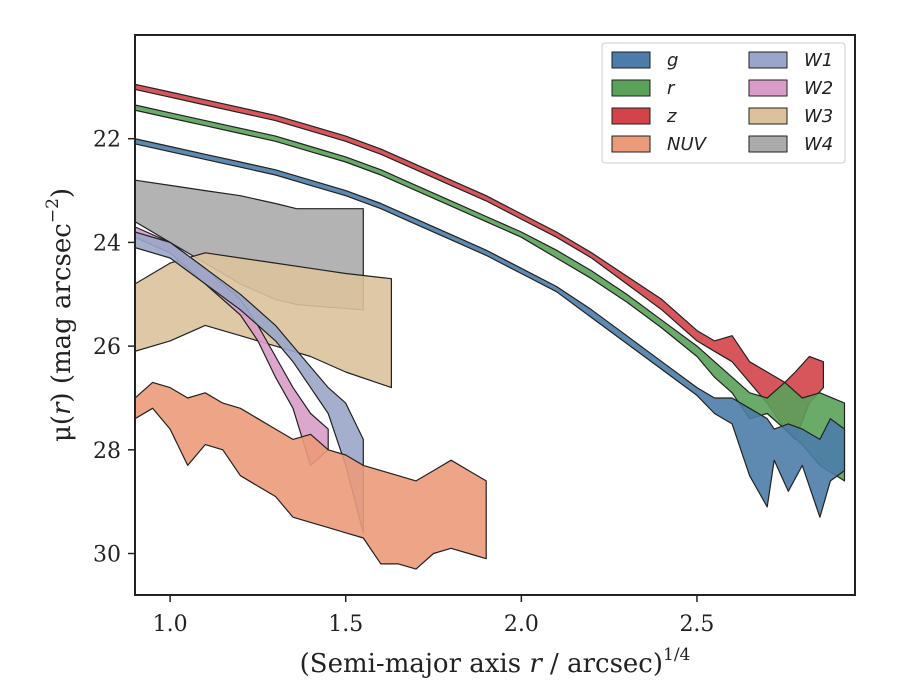 The width and height of the screenshot is (900, 700). I want to click on legend-item-w2: W2, so click(790, 88).